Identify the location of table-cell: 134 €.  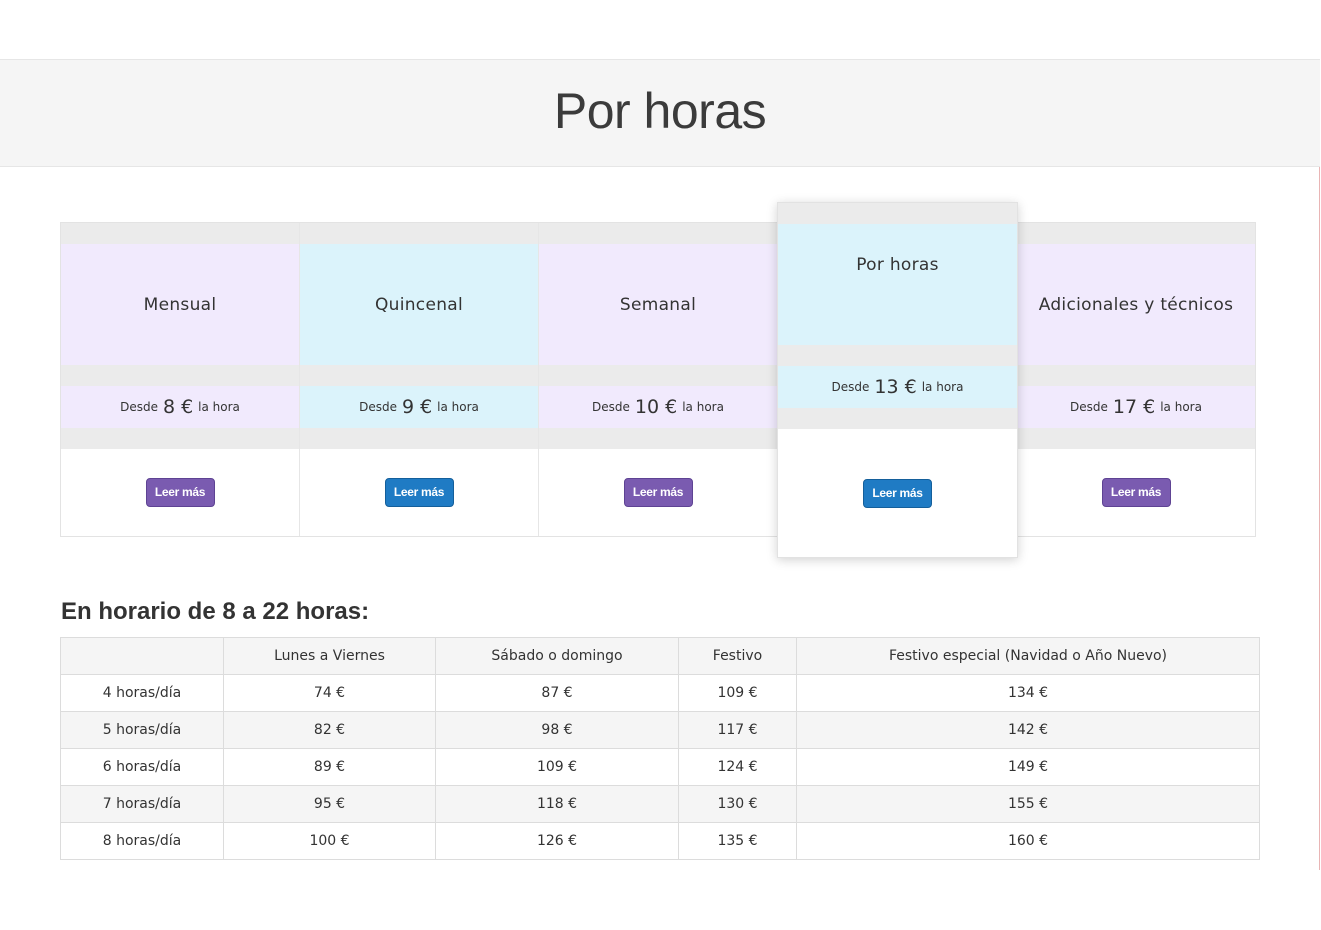
(1028, 693).